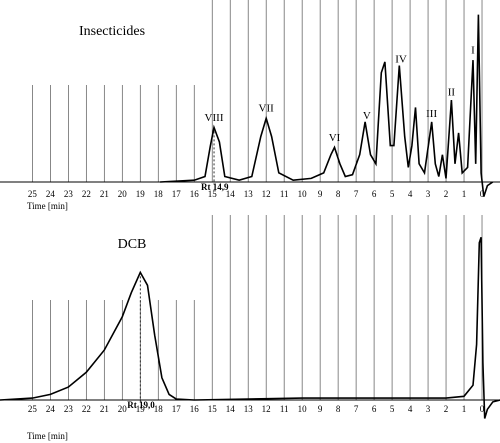 This screenshot has height=443, width=500. Describe the element at coordinates (452, 92) in the screenshot. I see `peak-label: II` at that location.